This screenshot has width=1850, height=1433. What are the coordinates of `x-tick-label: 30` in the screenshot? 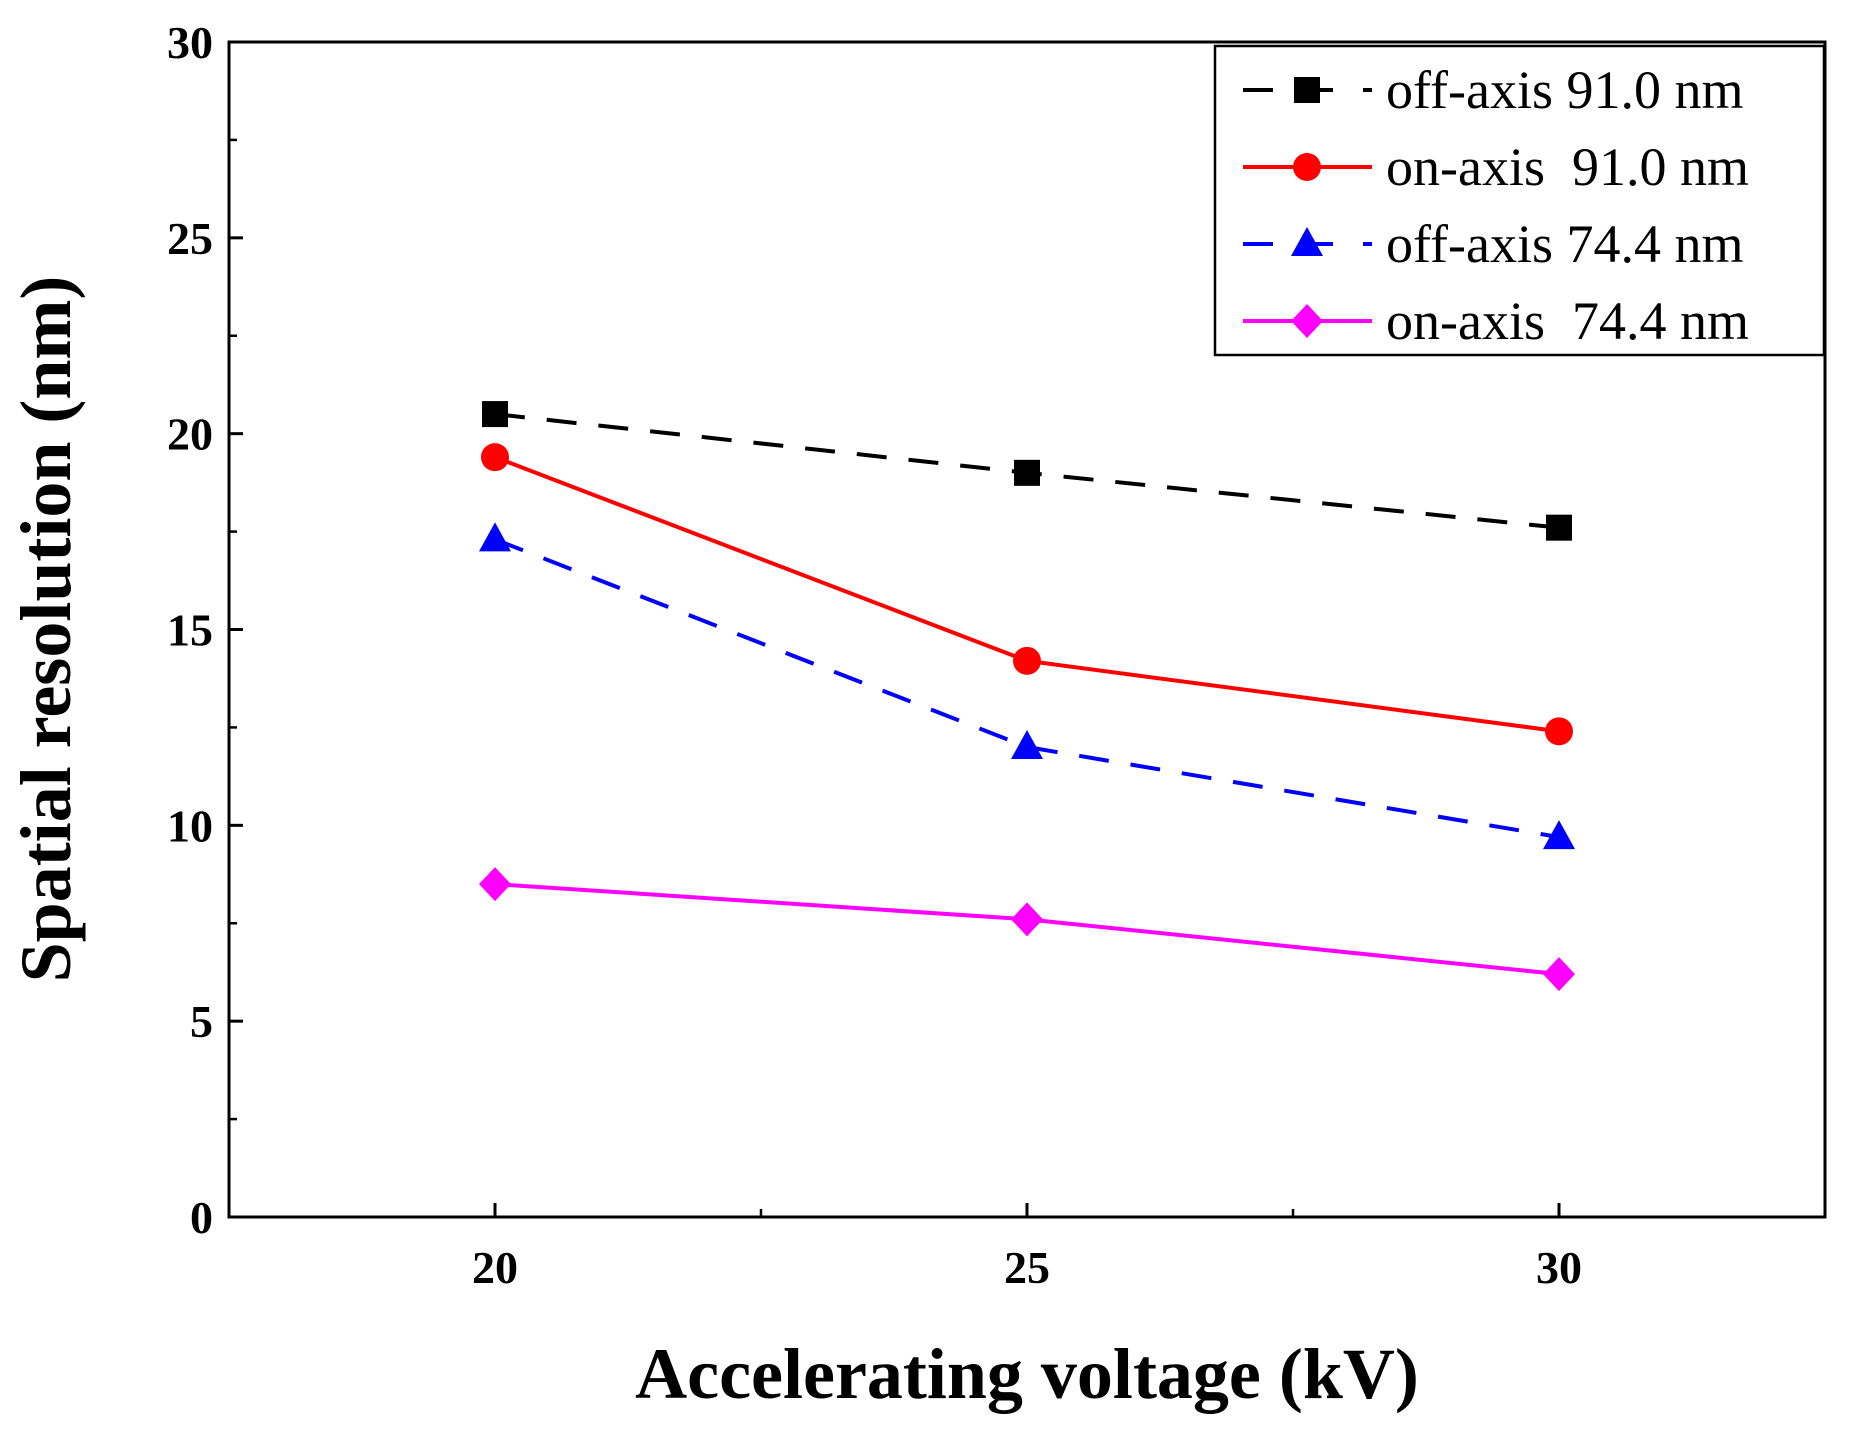 It's located at (1559, 1267).